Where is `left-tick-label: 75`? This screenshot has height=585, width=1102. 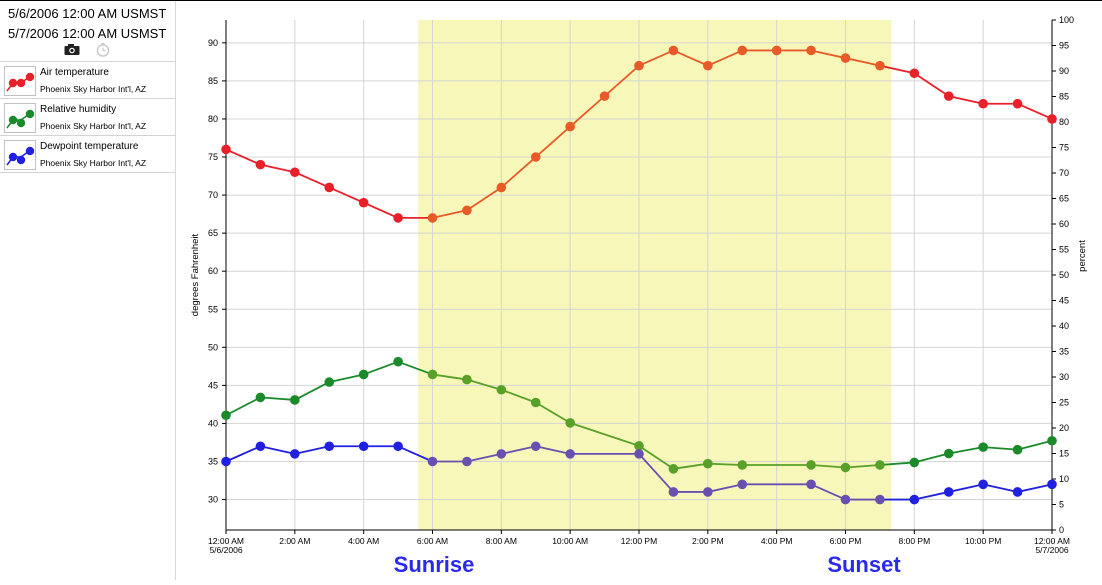 left-tick-label: 75 is located at coordinates (213, 157).